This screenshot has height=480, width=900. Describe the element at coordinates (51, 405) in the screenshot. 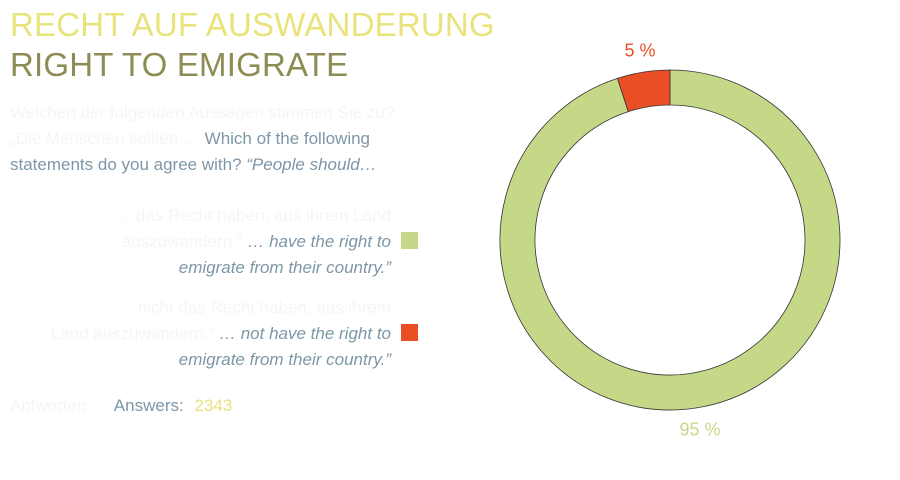

I see `answers-label-german: Antworten:` at that location.